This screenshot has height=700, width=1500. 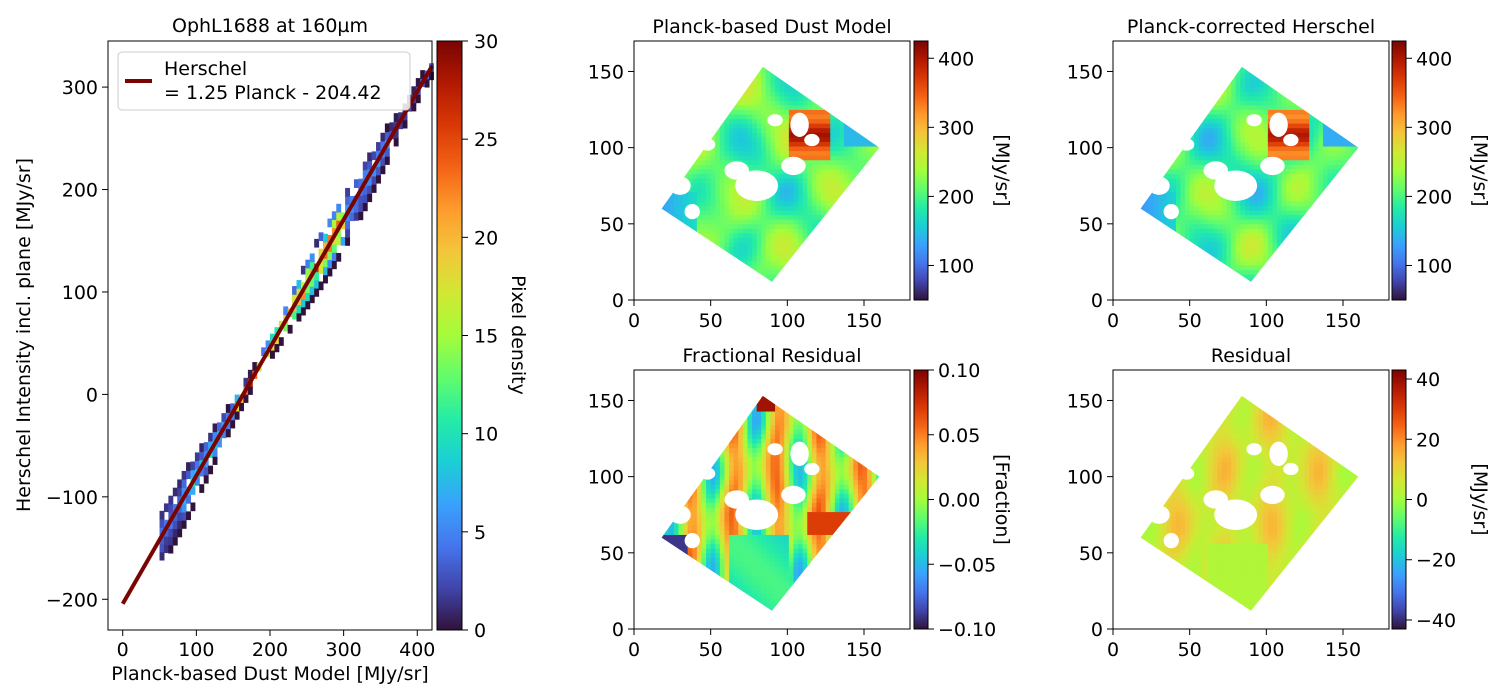 What do you see at coordinates (480, 336) in the screenshot?
I see `density-colorbar-ticks: 0 5 10 15 20 25 30` at bounding box center [480, 336].